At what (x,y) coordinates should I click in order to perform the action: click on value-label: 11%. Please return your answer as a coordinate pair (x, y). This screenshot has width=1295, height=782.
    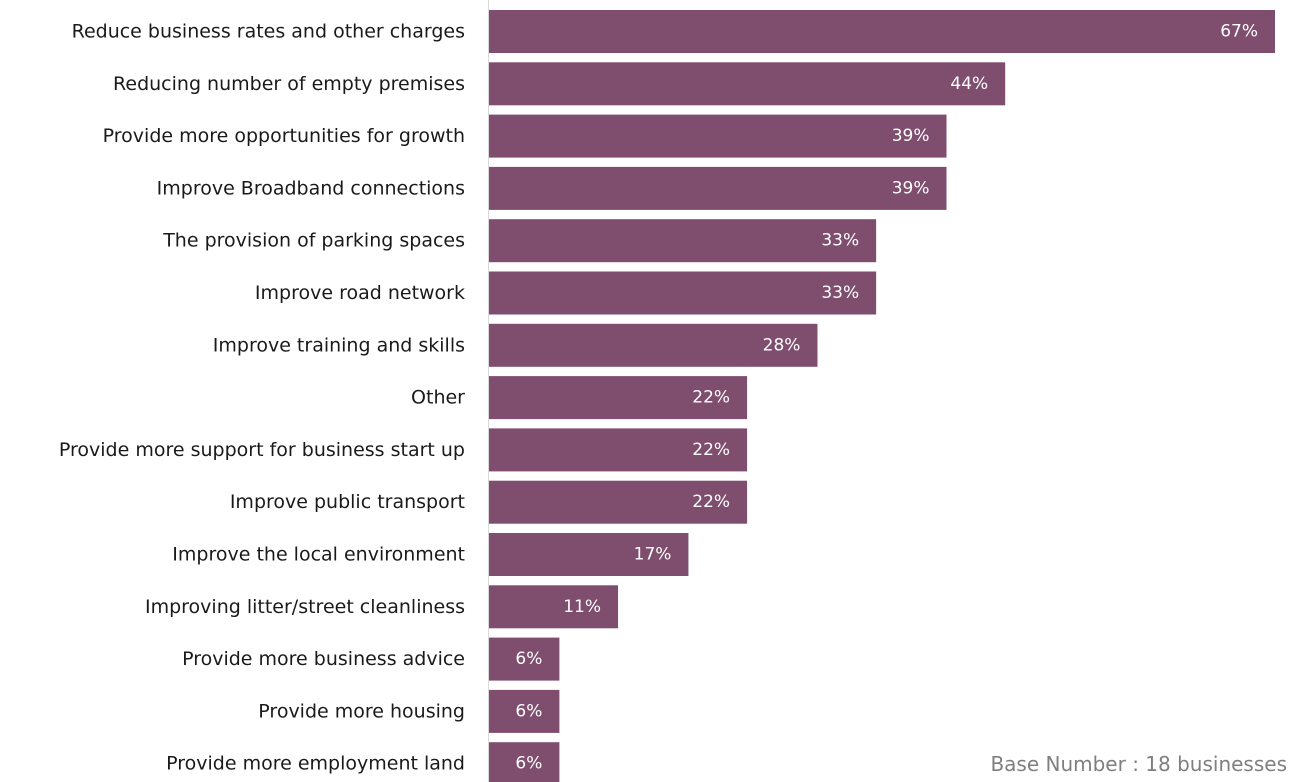
    Looking at the image, I should click on (582, 607).